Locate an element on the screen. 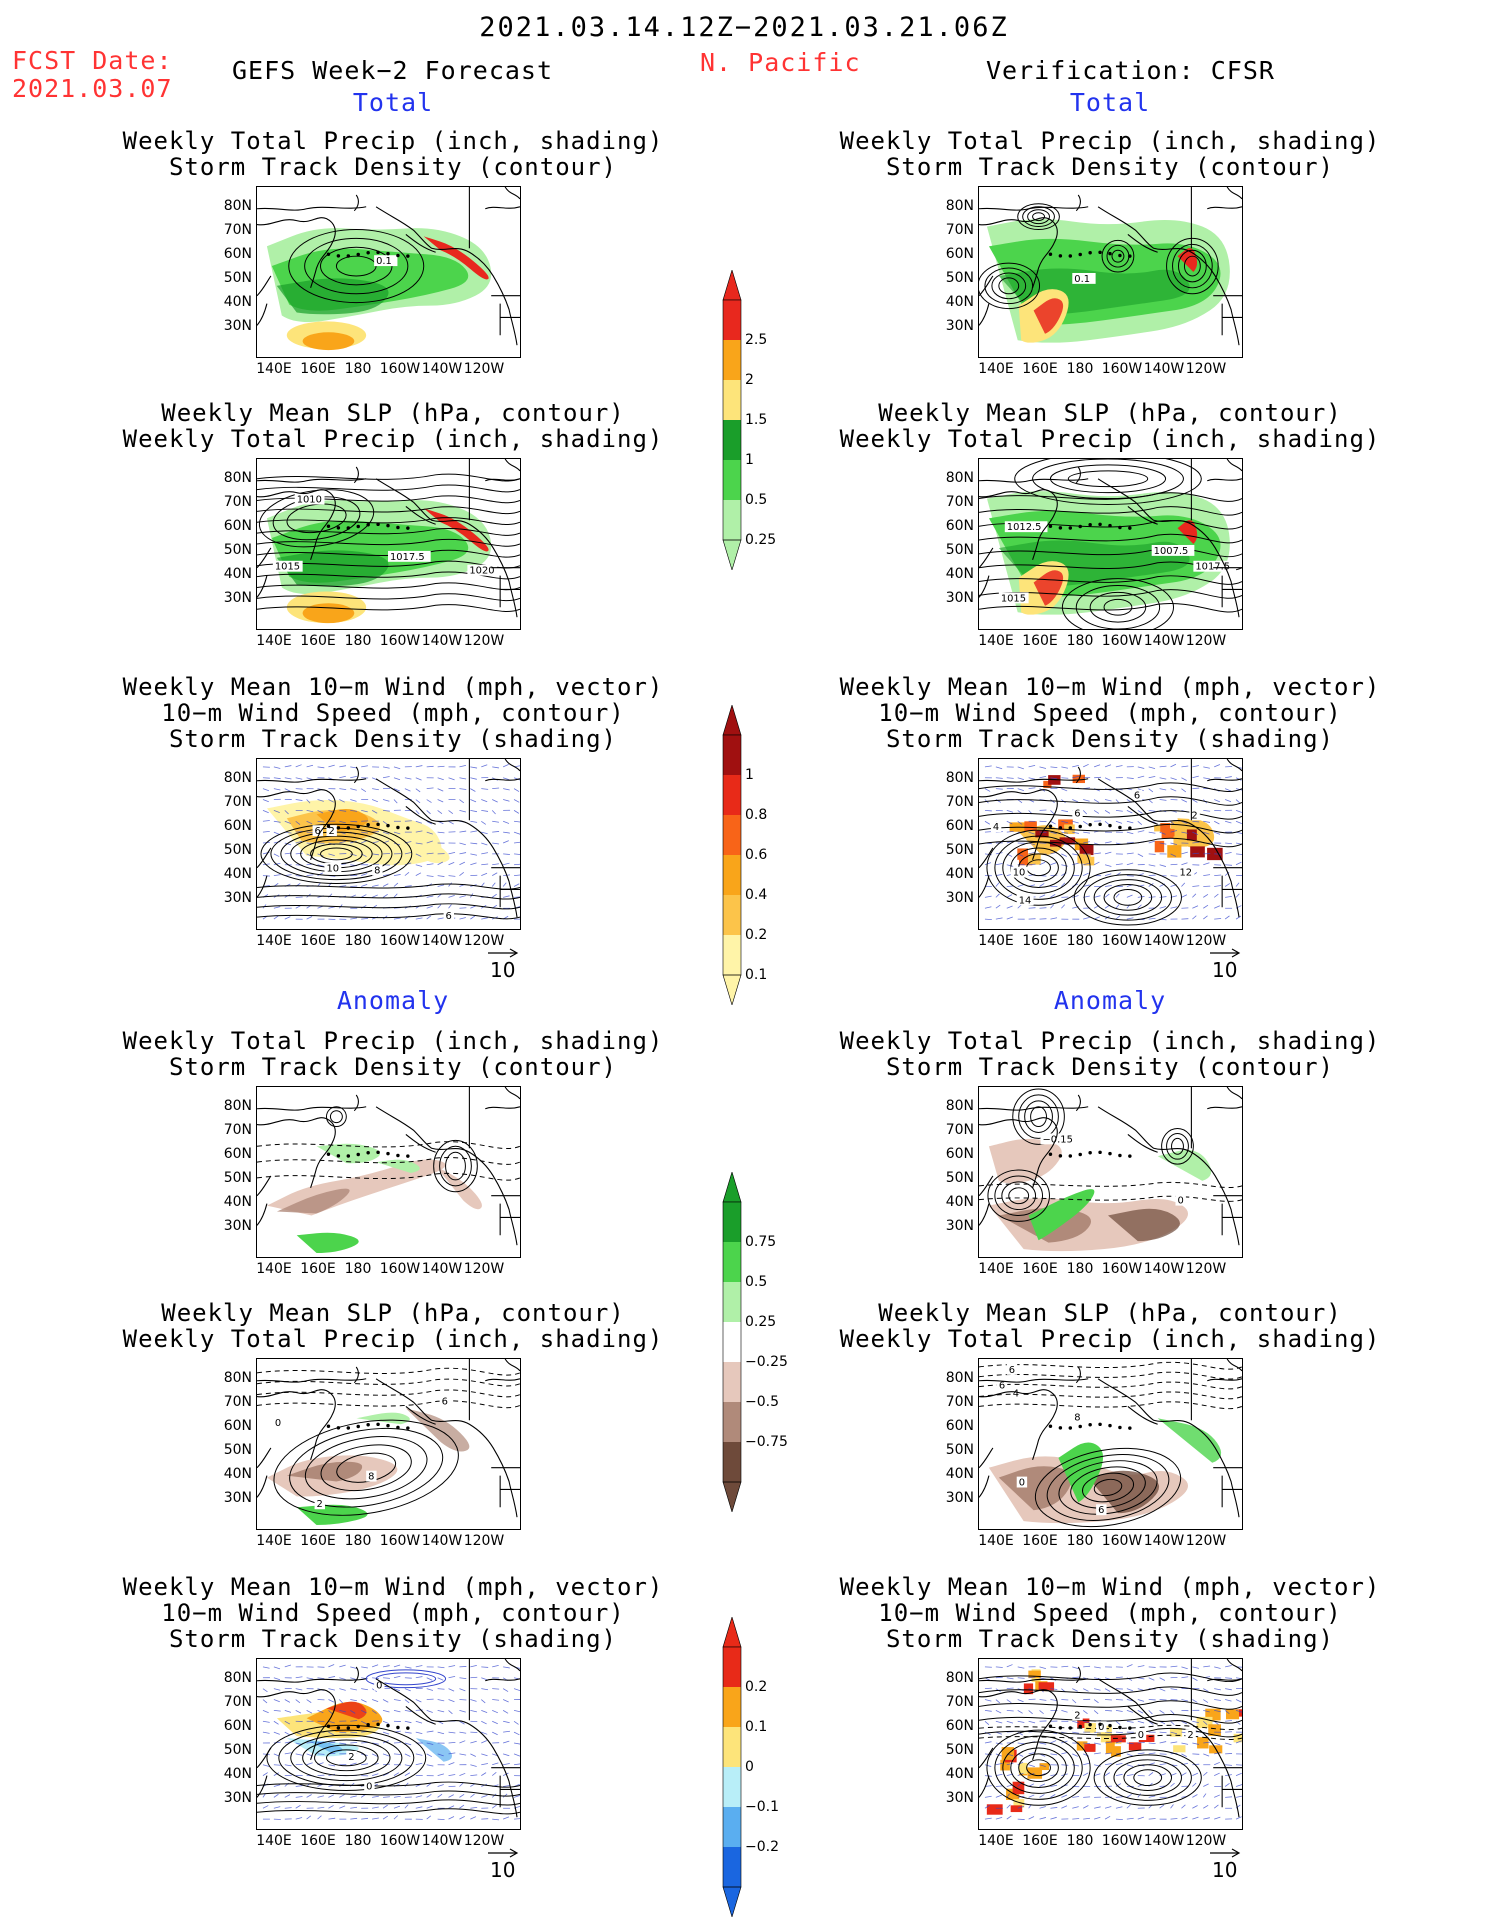  svg-text: 1015 is located at coordinates (287, 567).